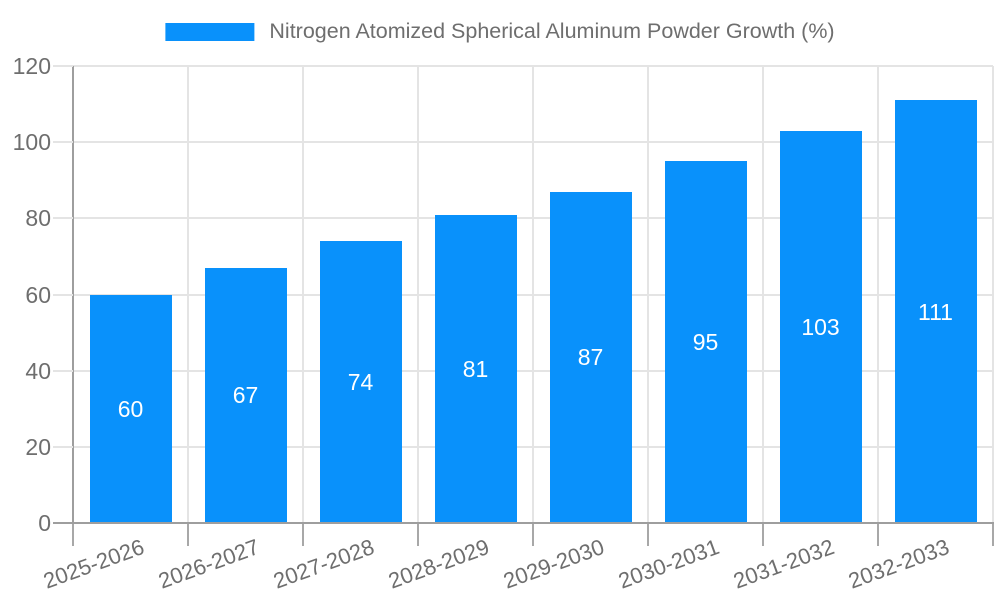  Describe the element at coordinates (38, 218) in the screenshot. I see `y-axis-tick-label: 80` at that location.